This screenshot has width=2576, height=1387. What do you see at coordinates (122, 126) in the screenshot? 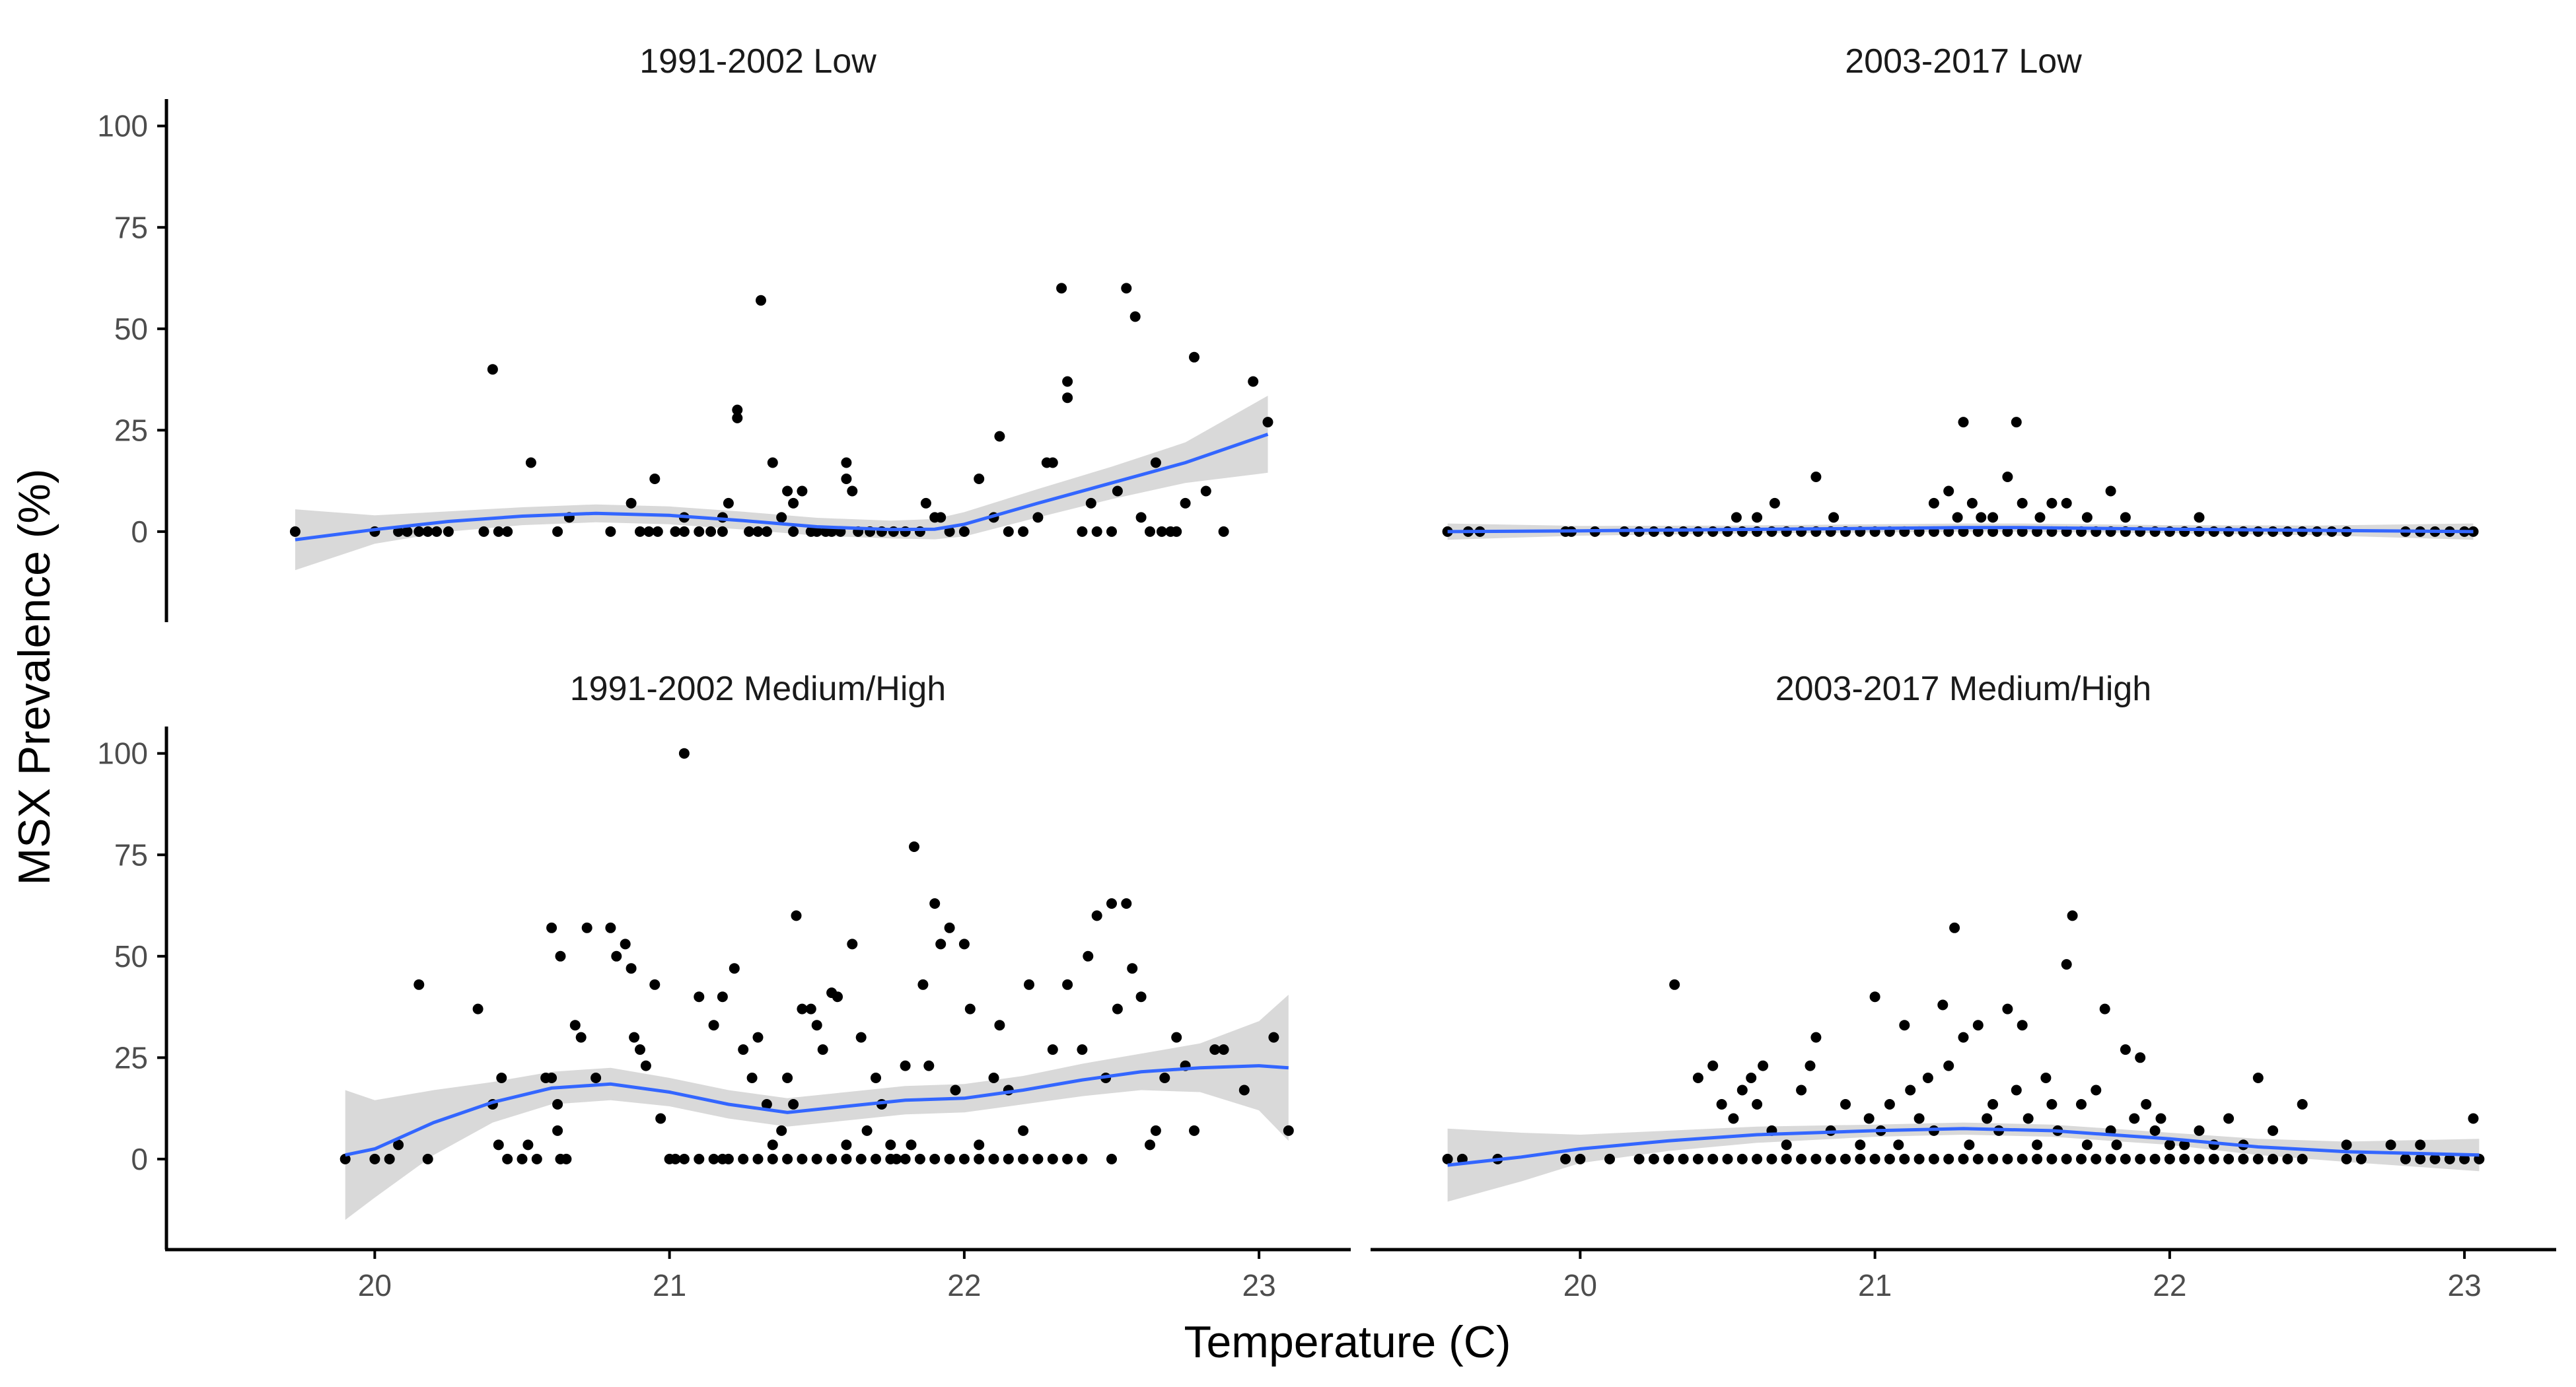
I see `y-tick-label: 100` at bounding box center [122, 126].